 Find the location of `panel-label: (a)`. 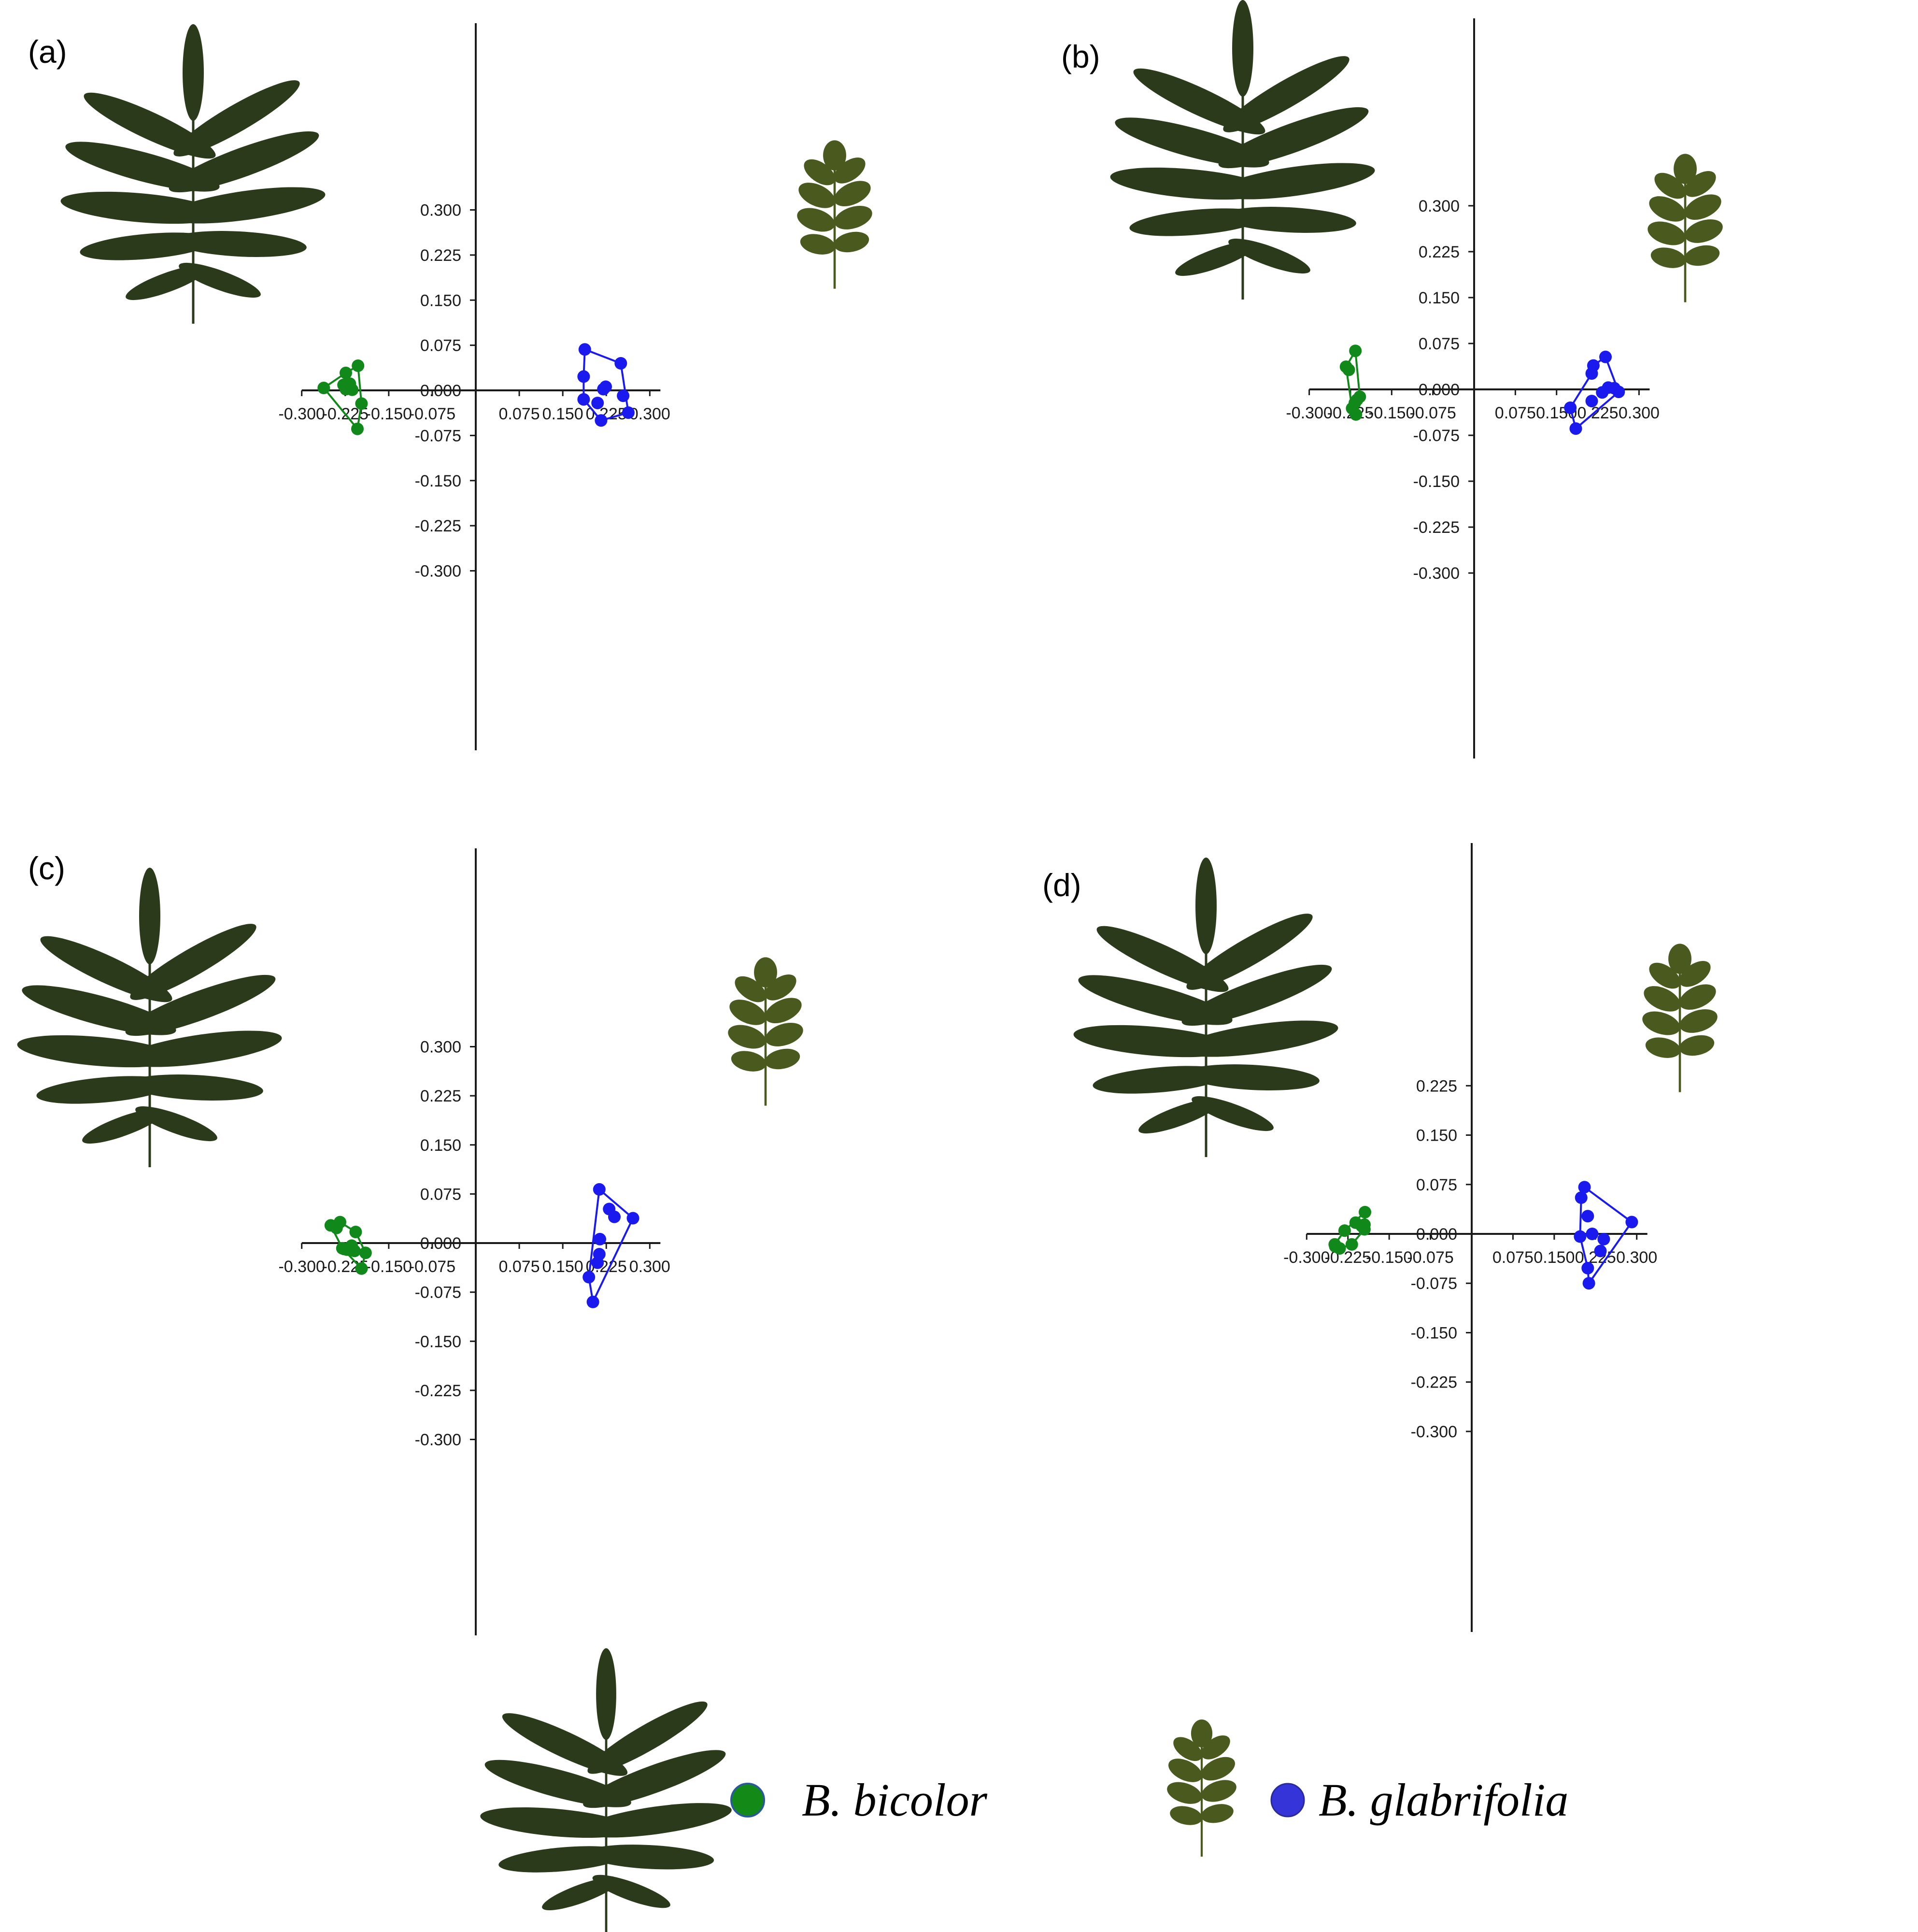

panel-label: (a) is located at coordinates (47, 52).